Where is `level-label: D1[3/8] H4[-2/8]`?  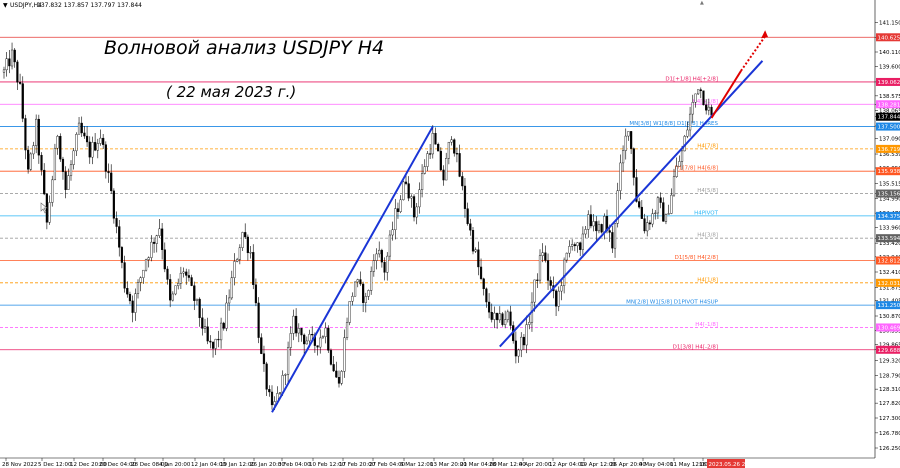 level-label: D1[3/8] H4[-2/8] is located at coordinates (695, 347).